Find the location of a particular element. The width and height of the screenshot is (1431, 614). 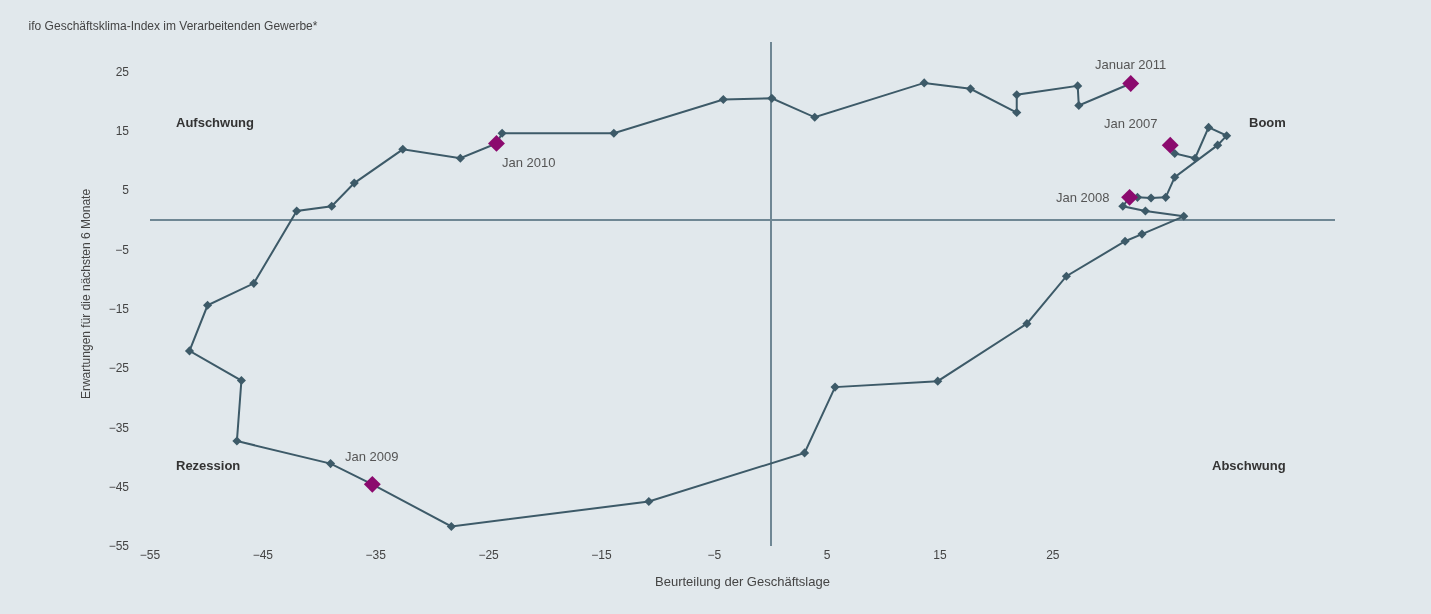

x-axis-title: Beurteilung der Geschäftslage is located at coordinates (742, 581).